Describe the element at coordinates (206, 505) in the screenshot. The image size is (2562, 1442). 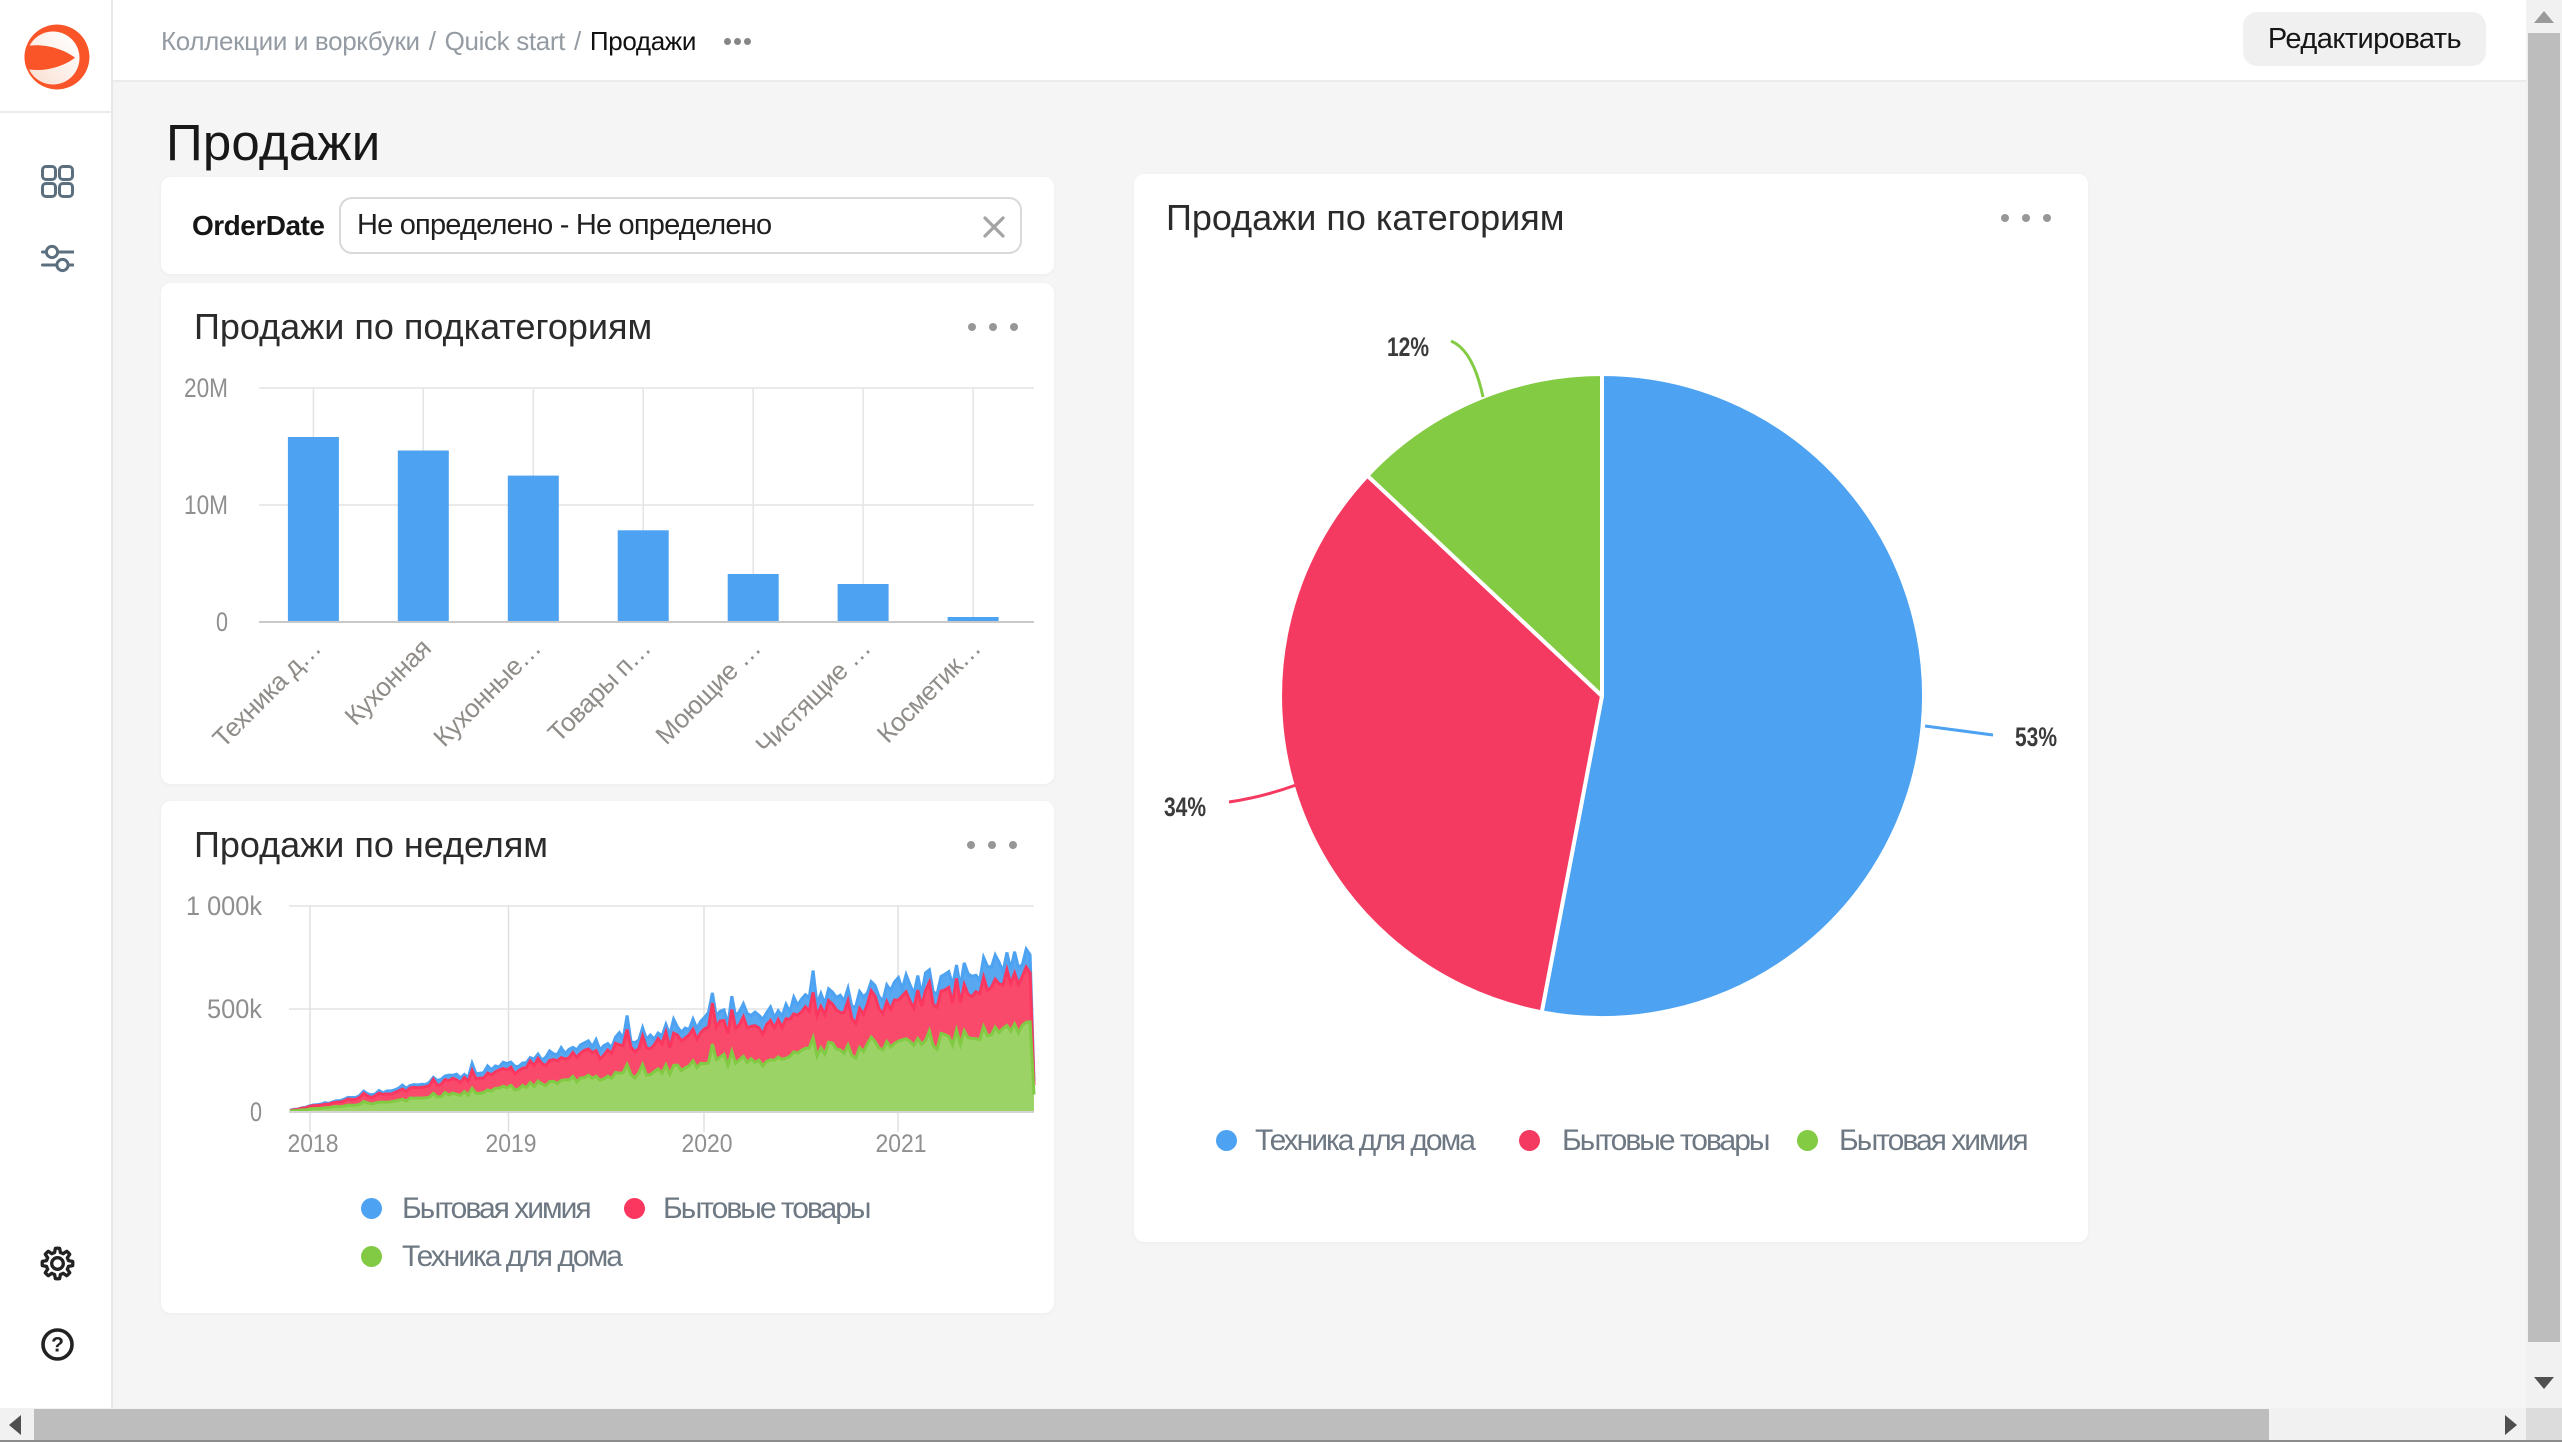
I see `svg-text: 10M` at that location.